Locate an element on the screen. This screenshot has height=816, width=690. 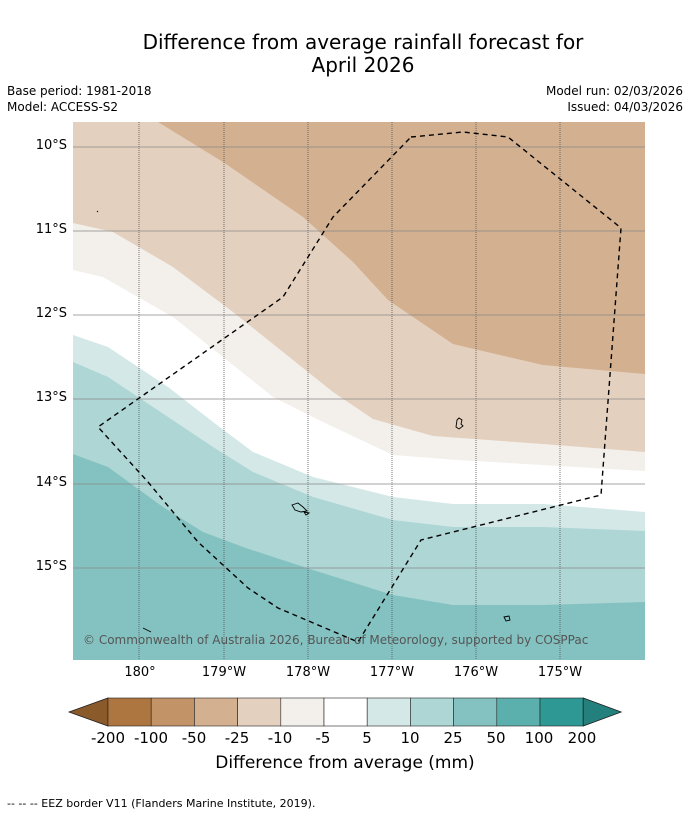
lat-label-12s: 12°S is located at coordinates (51, 313).